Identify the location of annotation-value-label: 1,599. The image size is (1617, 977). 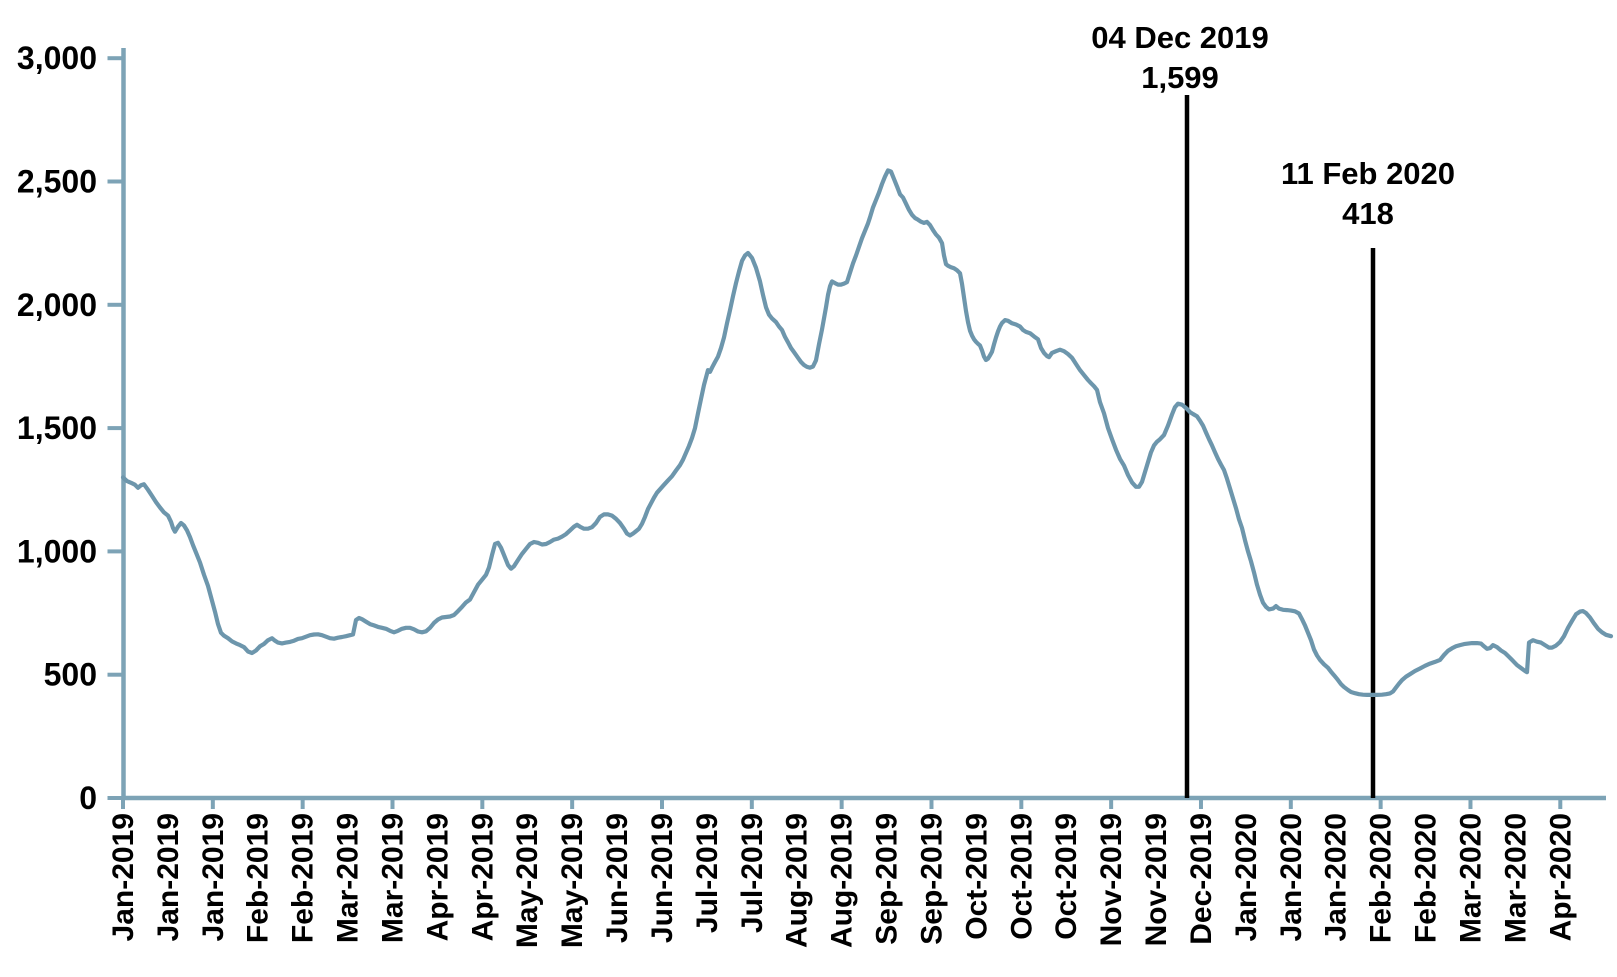
(1180, 77).